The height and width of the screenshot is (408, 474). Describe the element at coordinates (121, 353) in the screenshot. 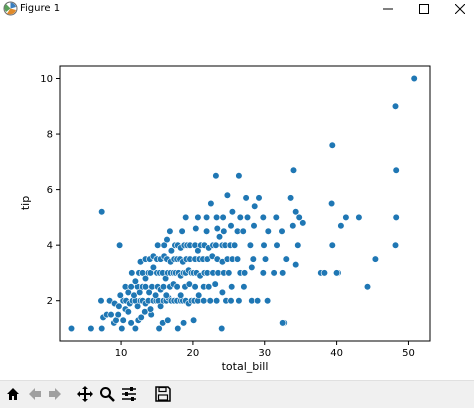

I see `x-tick-label: 10` at that location.